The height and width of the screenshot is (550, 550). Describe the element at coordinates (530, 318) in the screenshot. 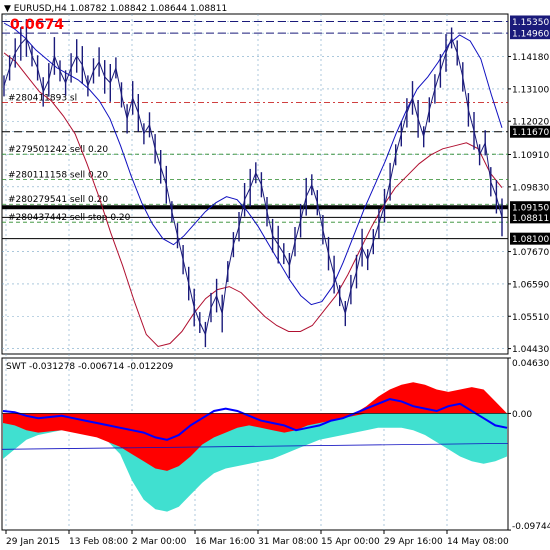

I see `y-tick-label: 1.05510` at that location.